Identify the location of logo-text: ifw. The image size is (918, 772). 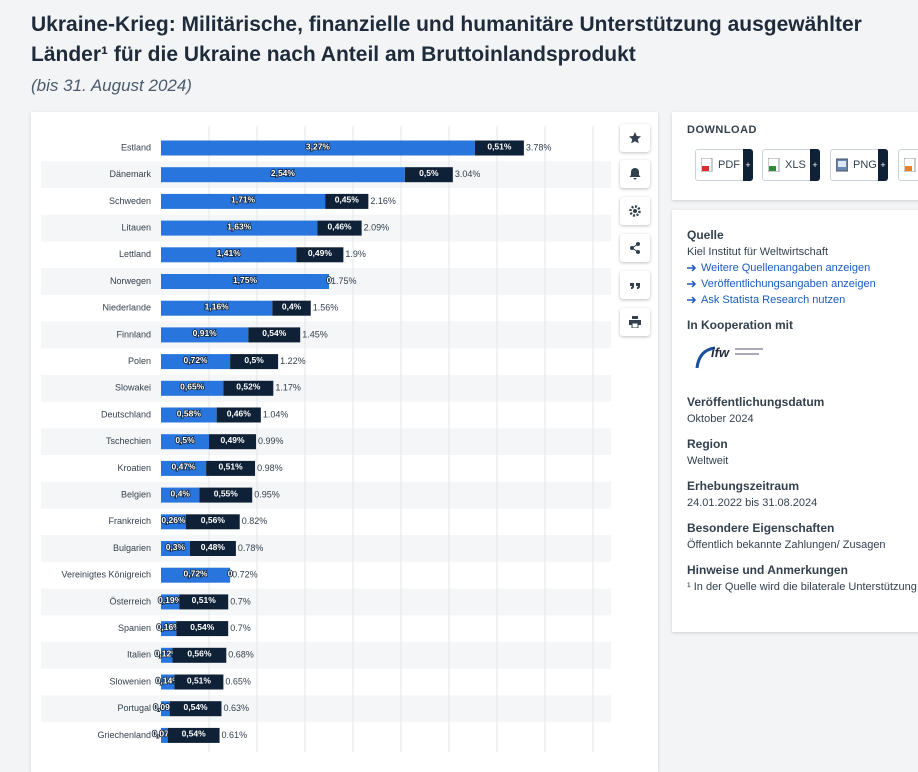
(720, 352).